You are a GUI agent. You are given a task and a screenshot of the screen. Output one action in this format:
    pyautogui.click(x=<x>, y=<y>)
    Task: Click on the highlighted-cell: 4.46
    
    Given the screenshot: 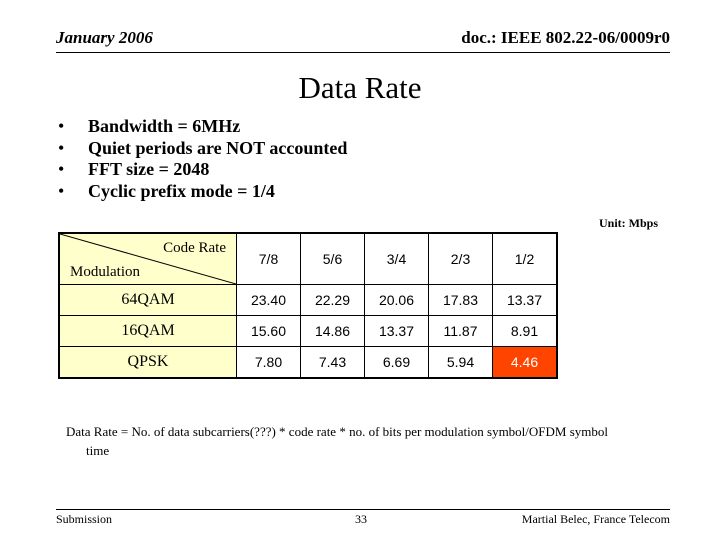 What is the action you would take?
    pyautogui.click(x=525, y=362)
    